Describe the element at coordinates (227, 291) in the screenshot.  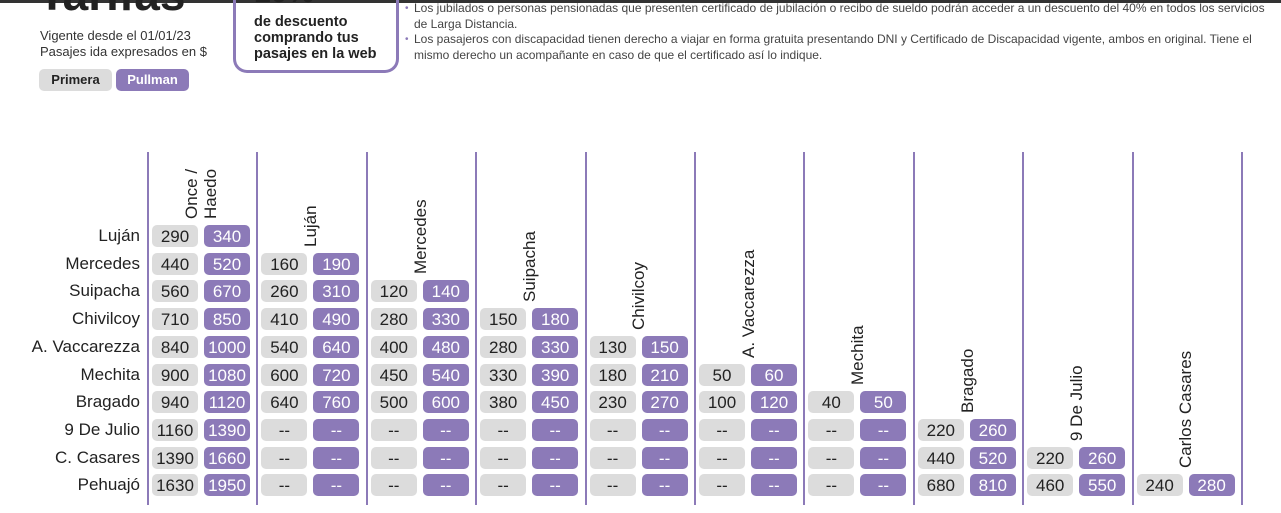
I see `fare-pullman: 670` at that location.